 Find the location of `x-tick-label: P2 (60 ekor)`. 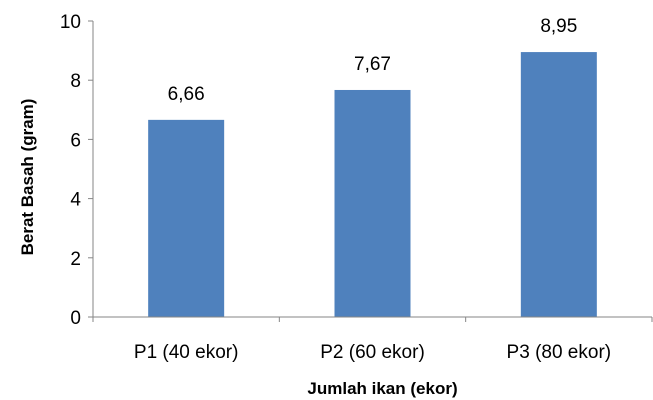

x-tick-label: P2 (60 ekor) is located at coordinates (372, 352).